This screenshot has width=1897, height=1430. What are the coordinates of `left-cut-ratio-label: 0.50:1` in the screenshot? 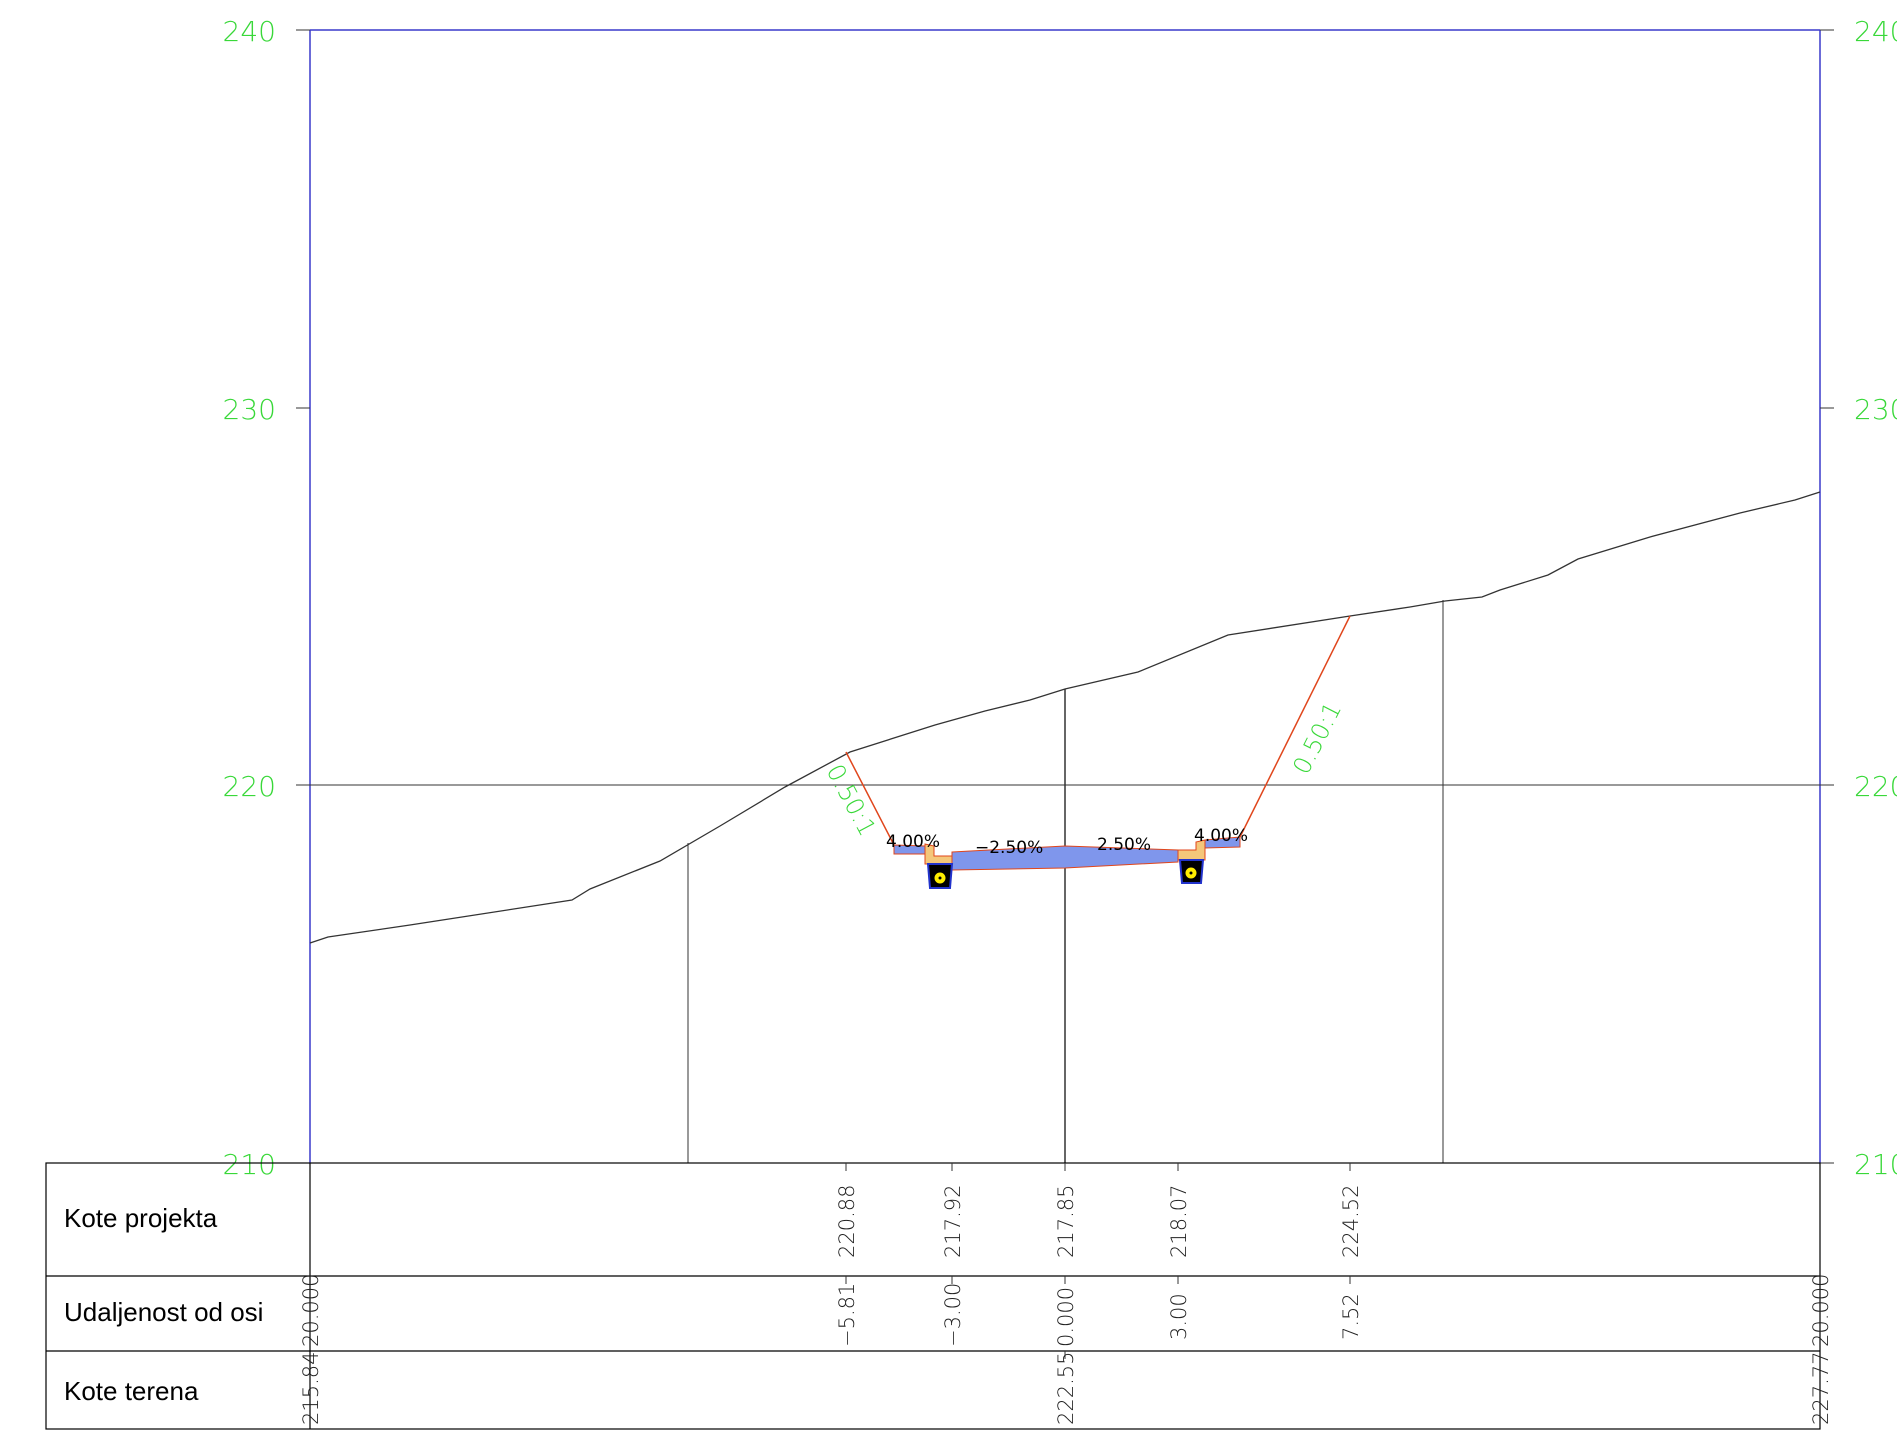 It's located at (851, 800).